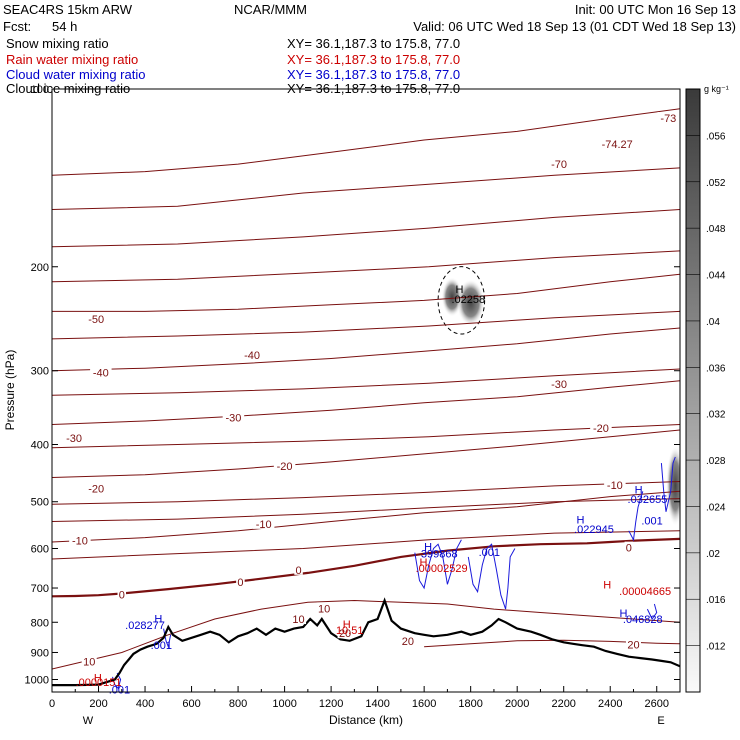 Image resolution: width=740 pixels, height=740 pixels. I want to click on max-value-2: .001, so click(651, 522).